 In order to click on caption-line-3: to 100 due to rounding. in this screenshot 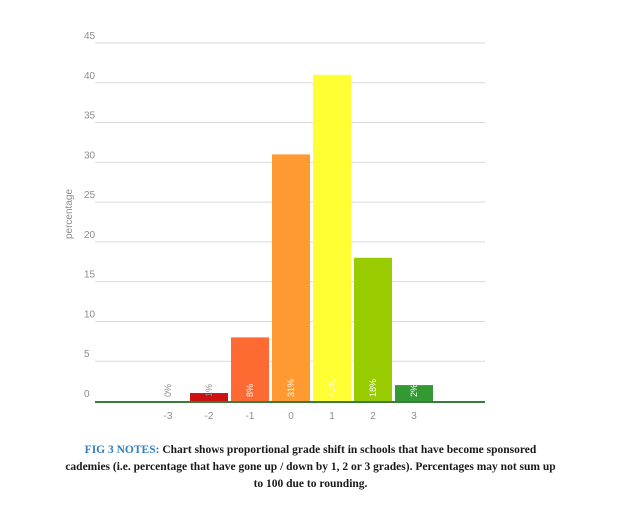, I will do `click(310, 484)`.